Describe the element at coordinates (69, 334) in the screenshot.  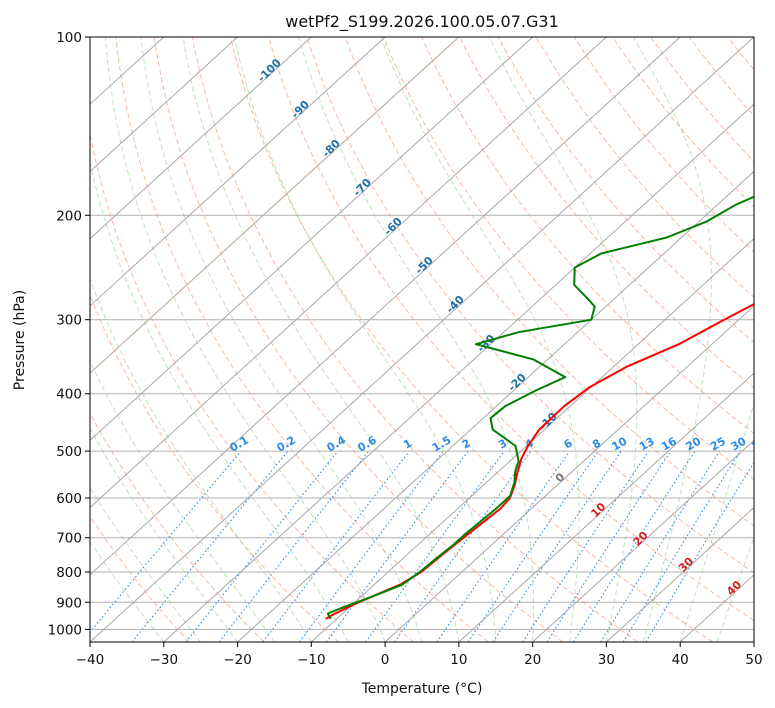
I see `y-axis-ticks: 100 200 300 400 500 600 700 800 900 1000` at that location.